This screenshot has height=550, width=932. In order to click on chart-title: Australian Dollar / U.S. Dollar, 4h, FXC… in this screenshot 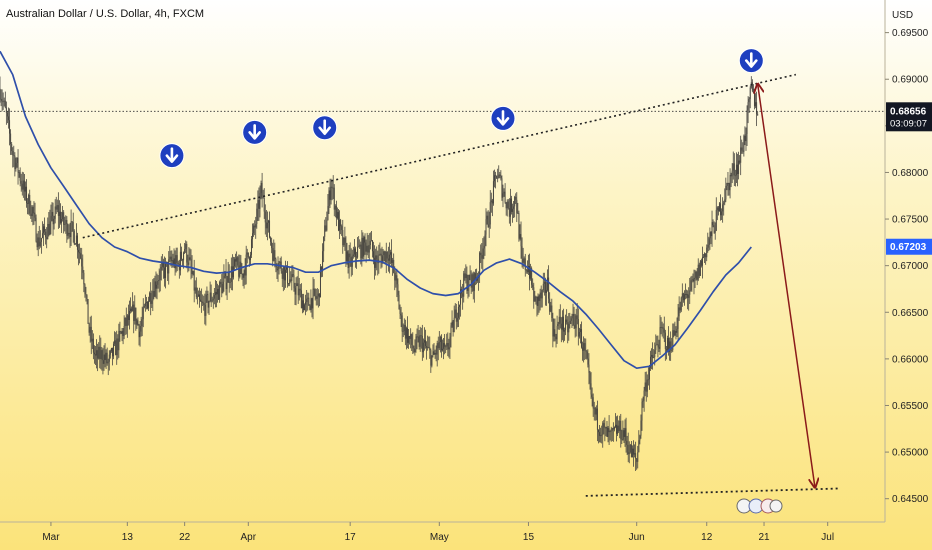, I will do `click(105, 14)`.